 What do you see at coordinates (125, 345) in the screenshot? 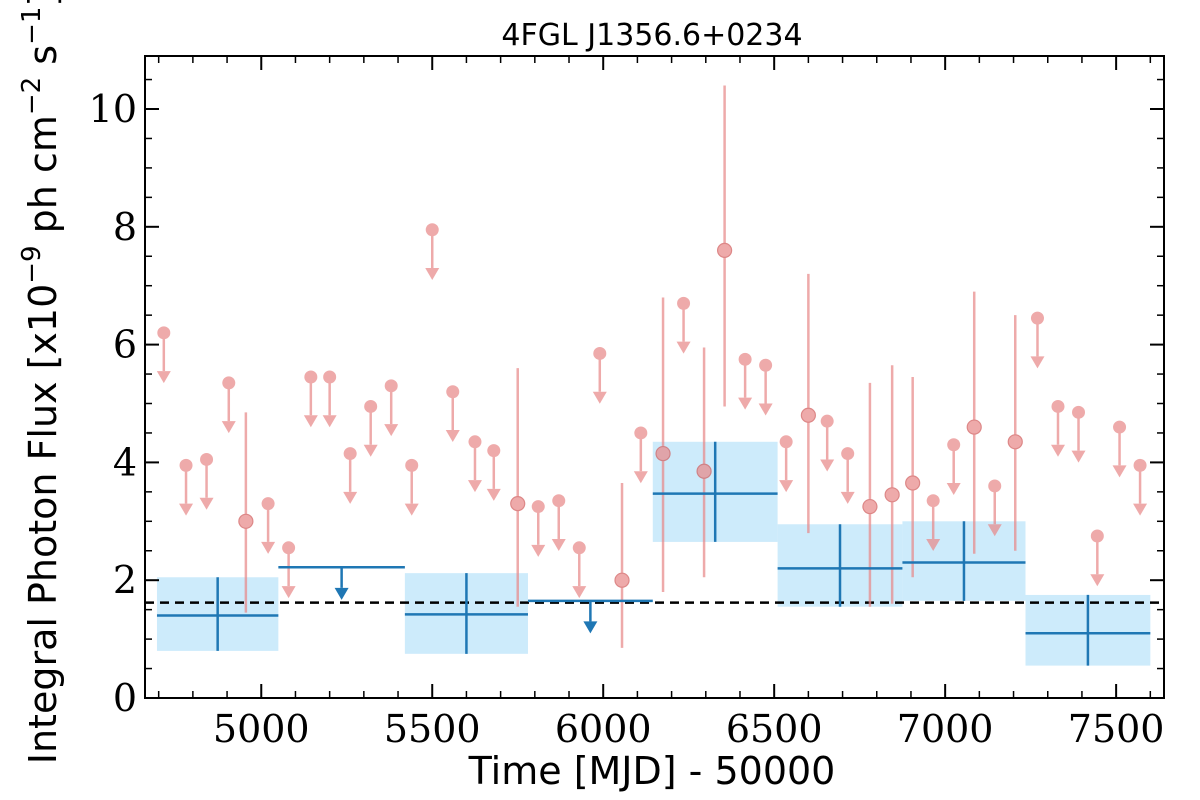
I see `y-tick-label: 6` at bounding box center [125, 345].